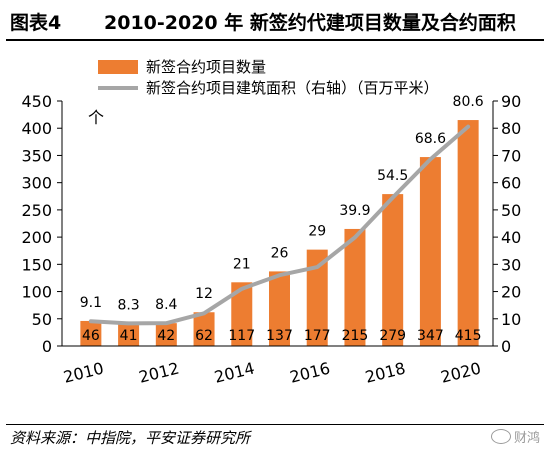 The image size is (550, 453). I want to click on left-tick-label: 400, so click(36, 128).